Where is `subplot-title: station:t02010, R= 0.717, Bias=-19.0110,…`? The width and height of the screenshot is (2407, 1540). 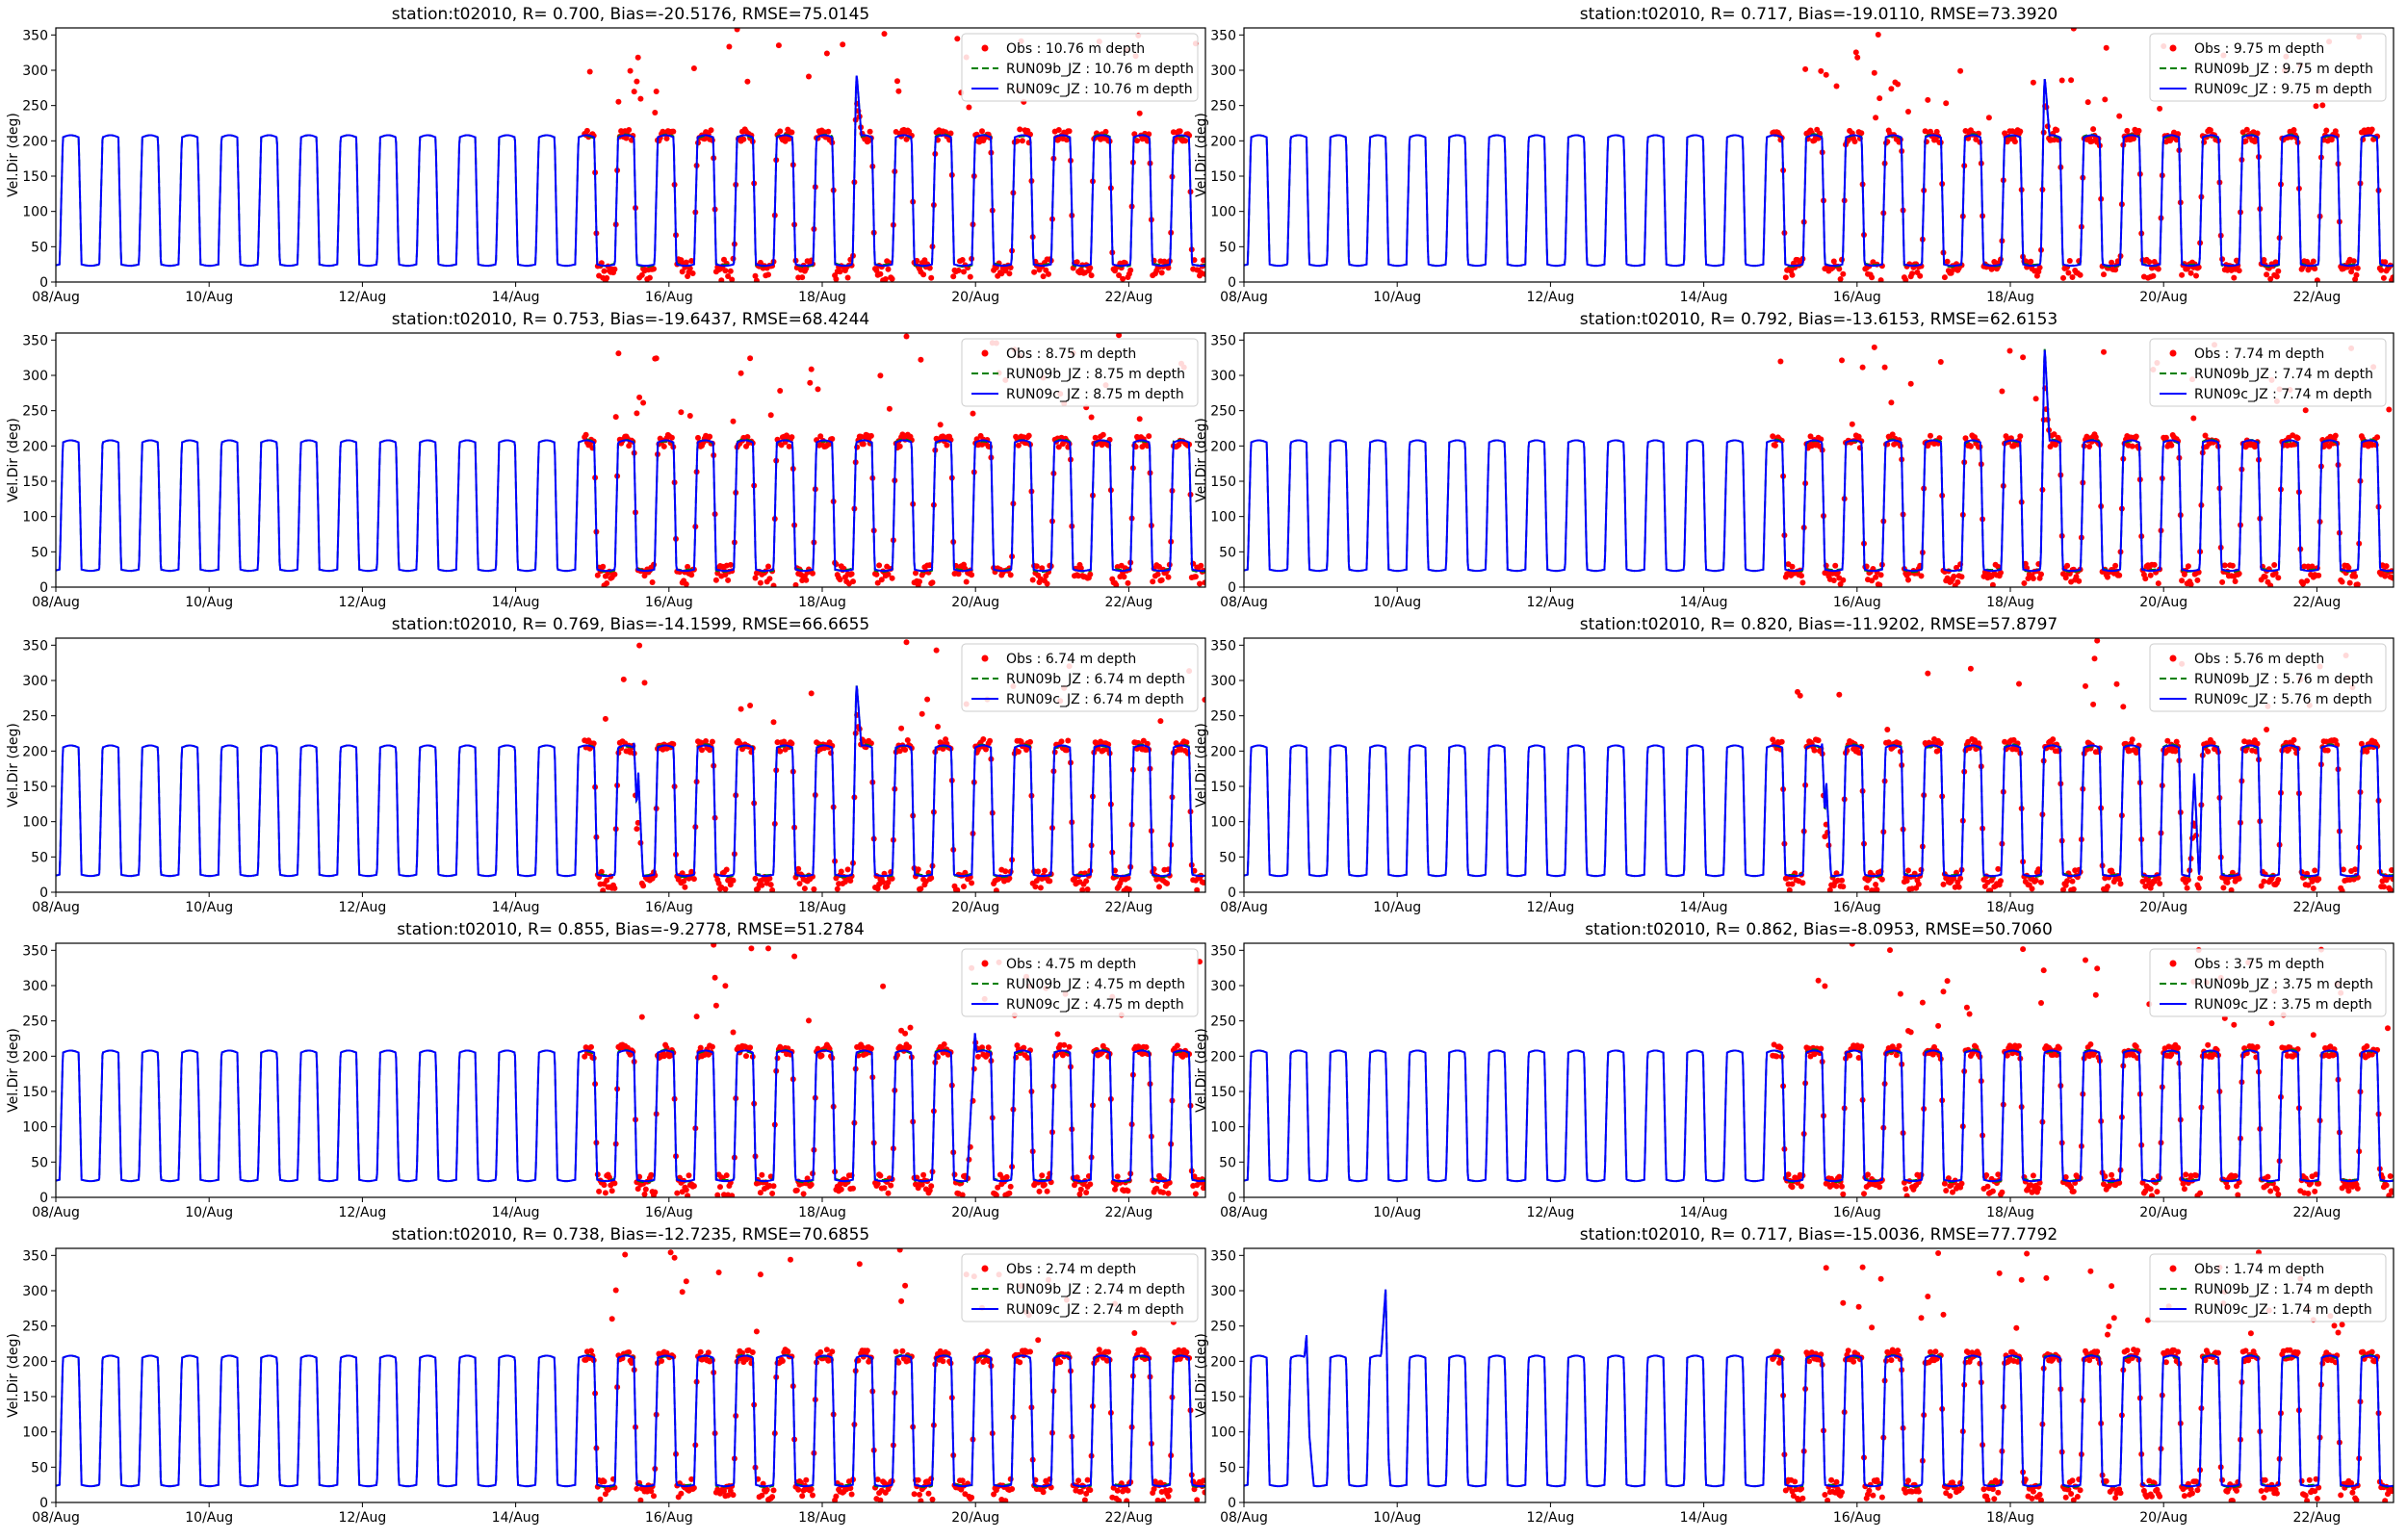 subplot-title: station:t02010, R= 0.717, Bias=-19.0110,… is located at coordinates (1819, 14).